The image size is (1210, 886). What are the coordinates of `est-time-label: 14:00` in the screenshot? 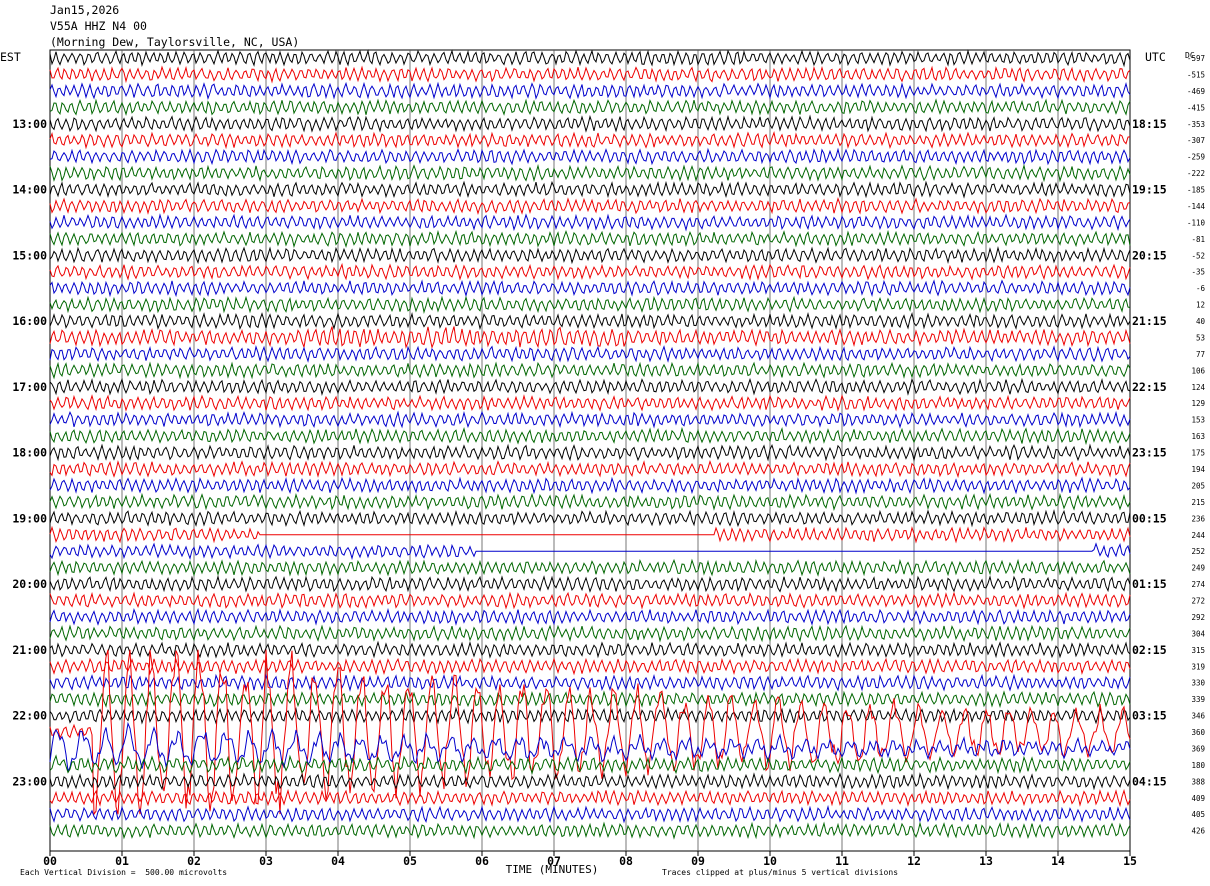 It's located at (29, 190).